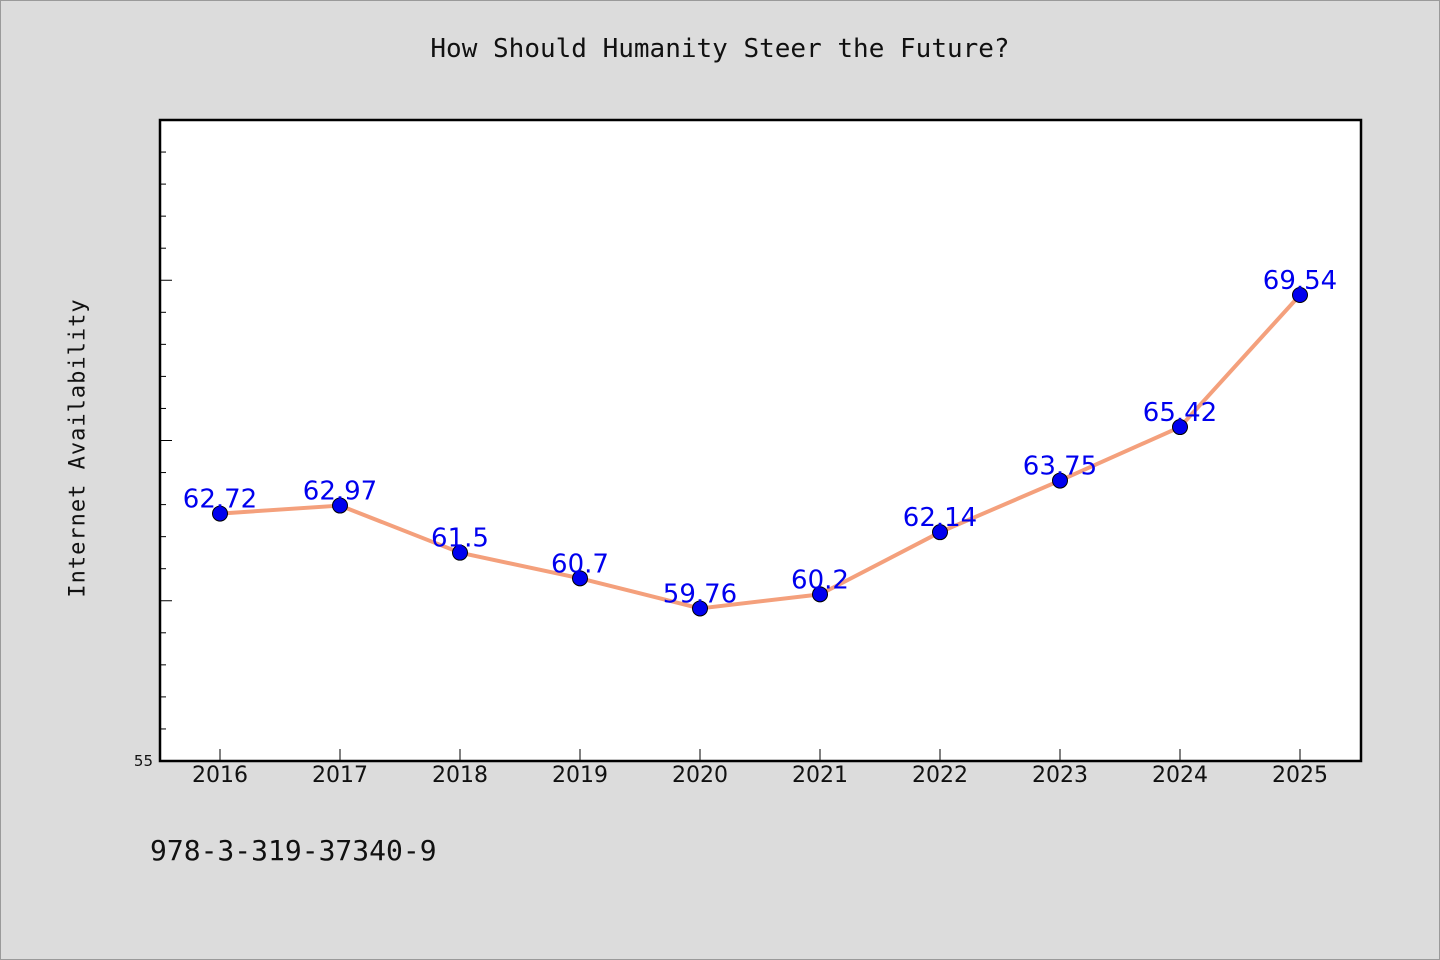  What do you see at coordinates (1180, 413) in the screenshot?
I see `data-label: 65.42` at bounding box center [1180, 413].